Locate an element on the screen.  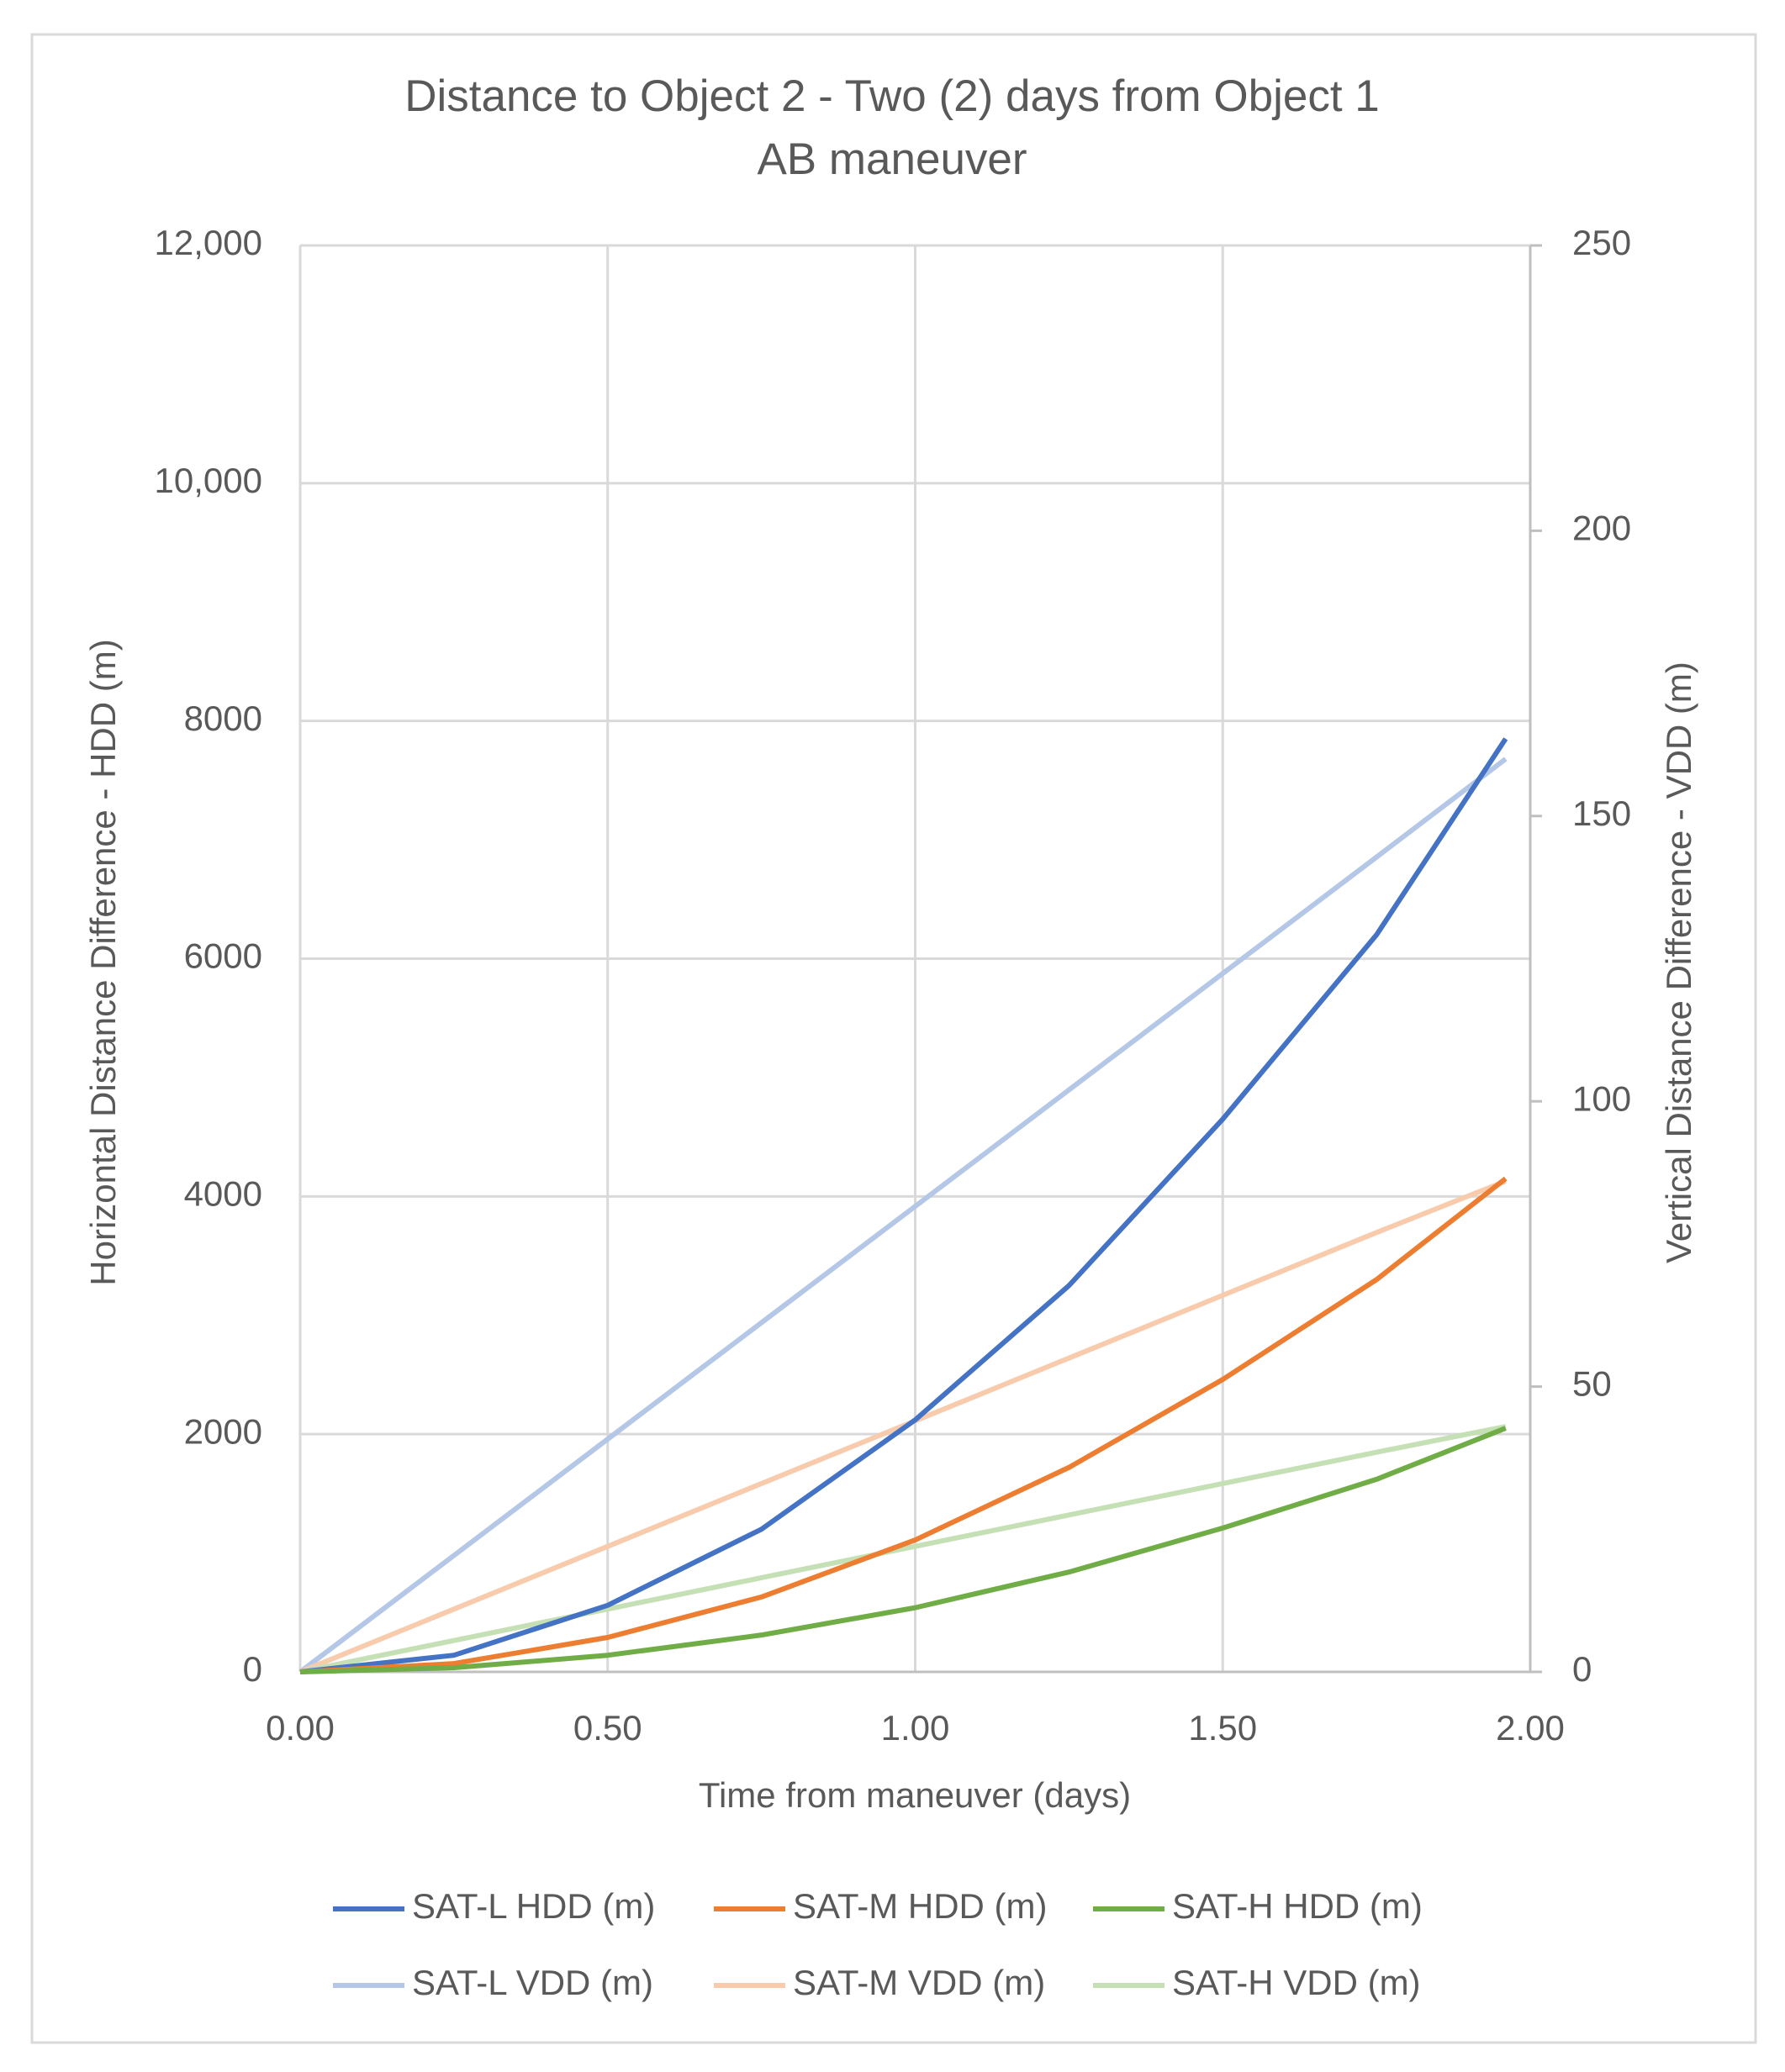
legend-label: SAT-M VDD (m) is located at coordinates (919, 1982).